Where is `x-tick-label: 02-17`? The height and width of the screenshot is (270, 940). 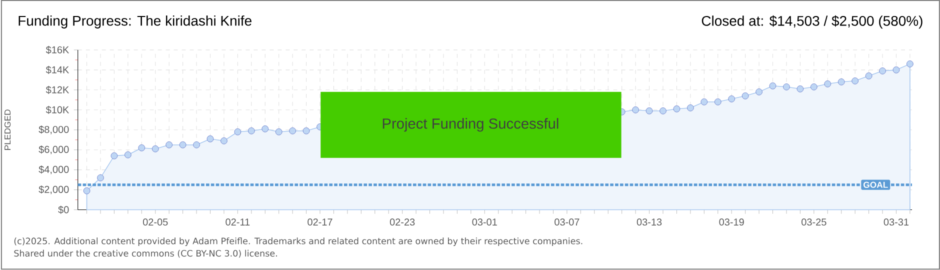
x-tick-label: 02-17 is located at coordinates (320, 222).